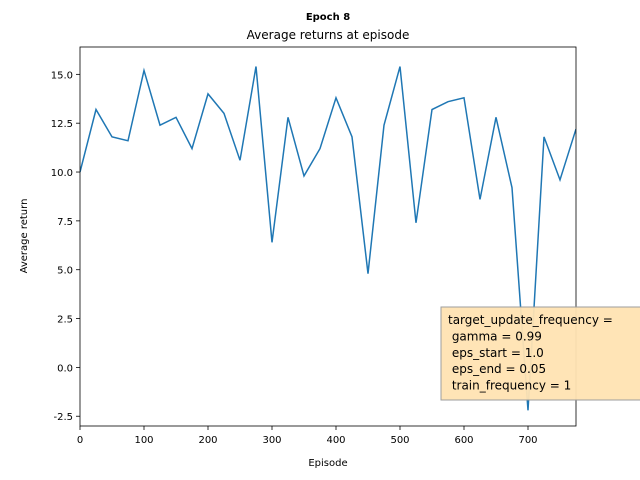 The width and height of the screenshot is (640, 480). What do you see at coordinates (65, 368) in the screenshot?
I see `y-tick-label: 0.0` at bounding box center [65, 368].